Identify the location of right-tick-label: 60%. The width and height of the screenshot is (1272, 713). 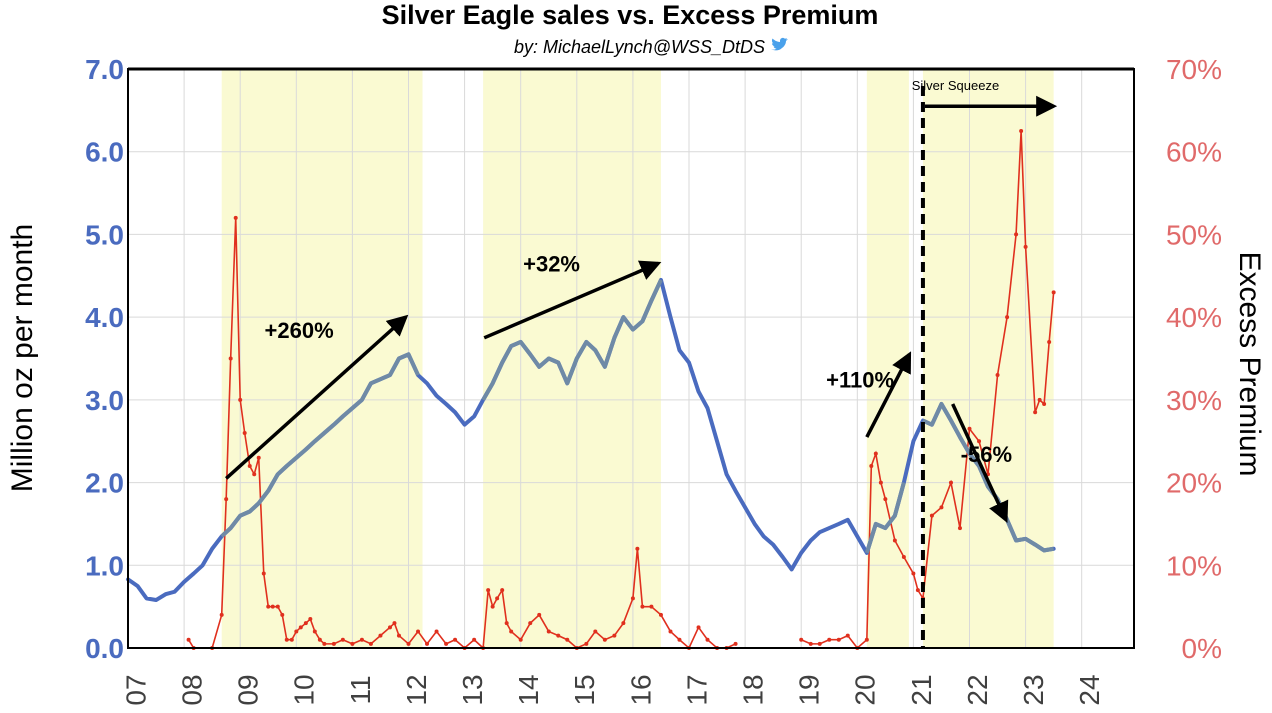
(1194, 152).